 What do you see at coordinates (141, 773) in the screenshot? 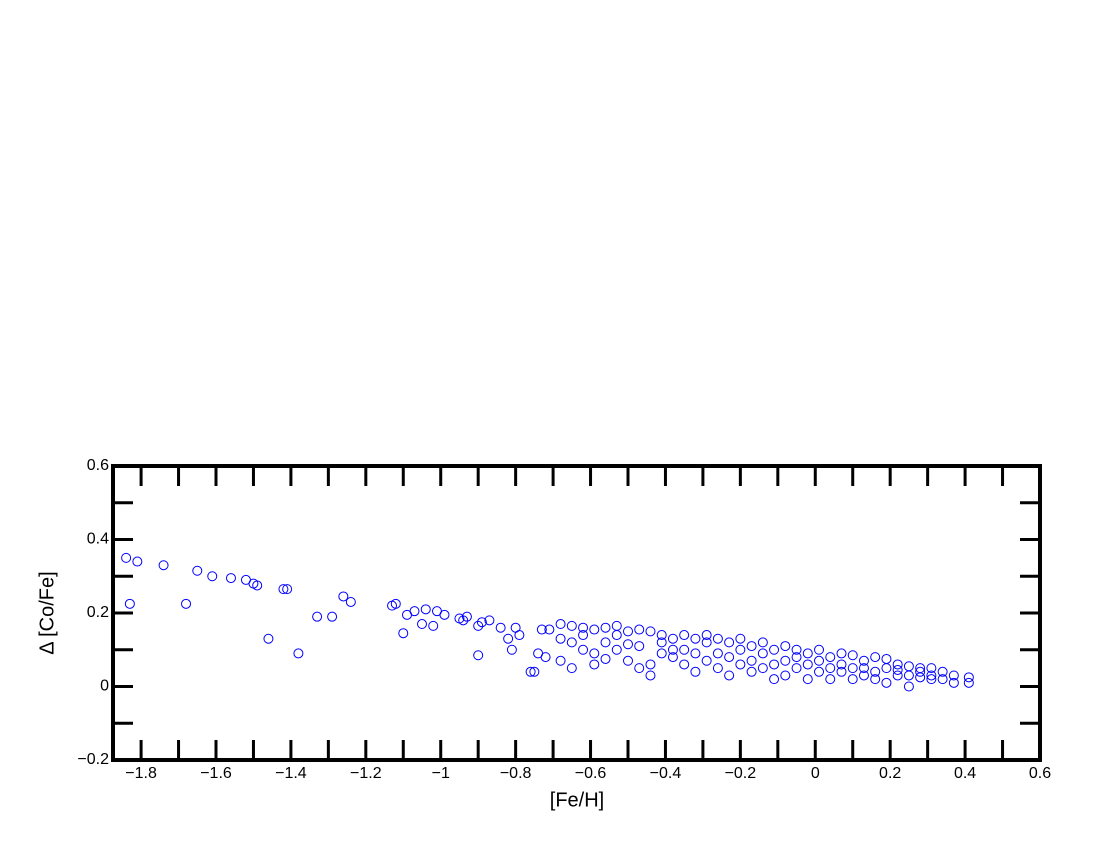
I see `x-tick-label: −1.8` at bounding box center [141, 773].